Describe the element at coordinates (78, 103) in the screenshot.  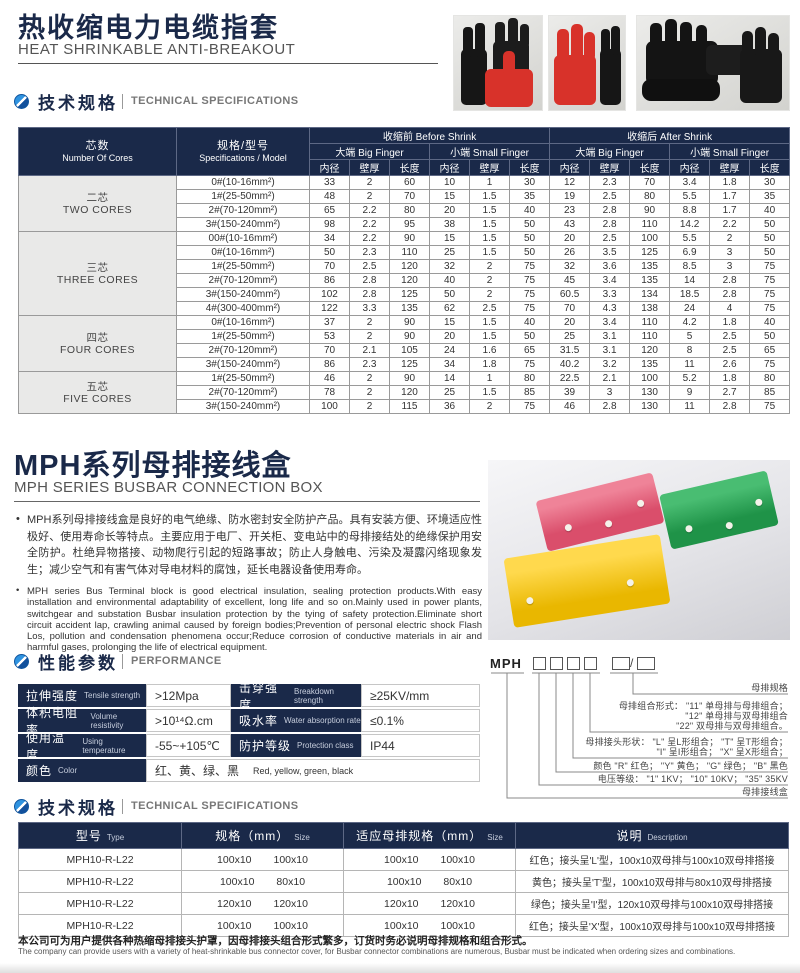
I see `section-title-zh: 技术规格` at that location.